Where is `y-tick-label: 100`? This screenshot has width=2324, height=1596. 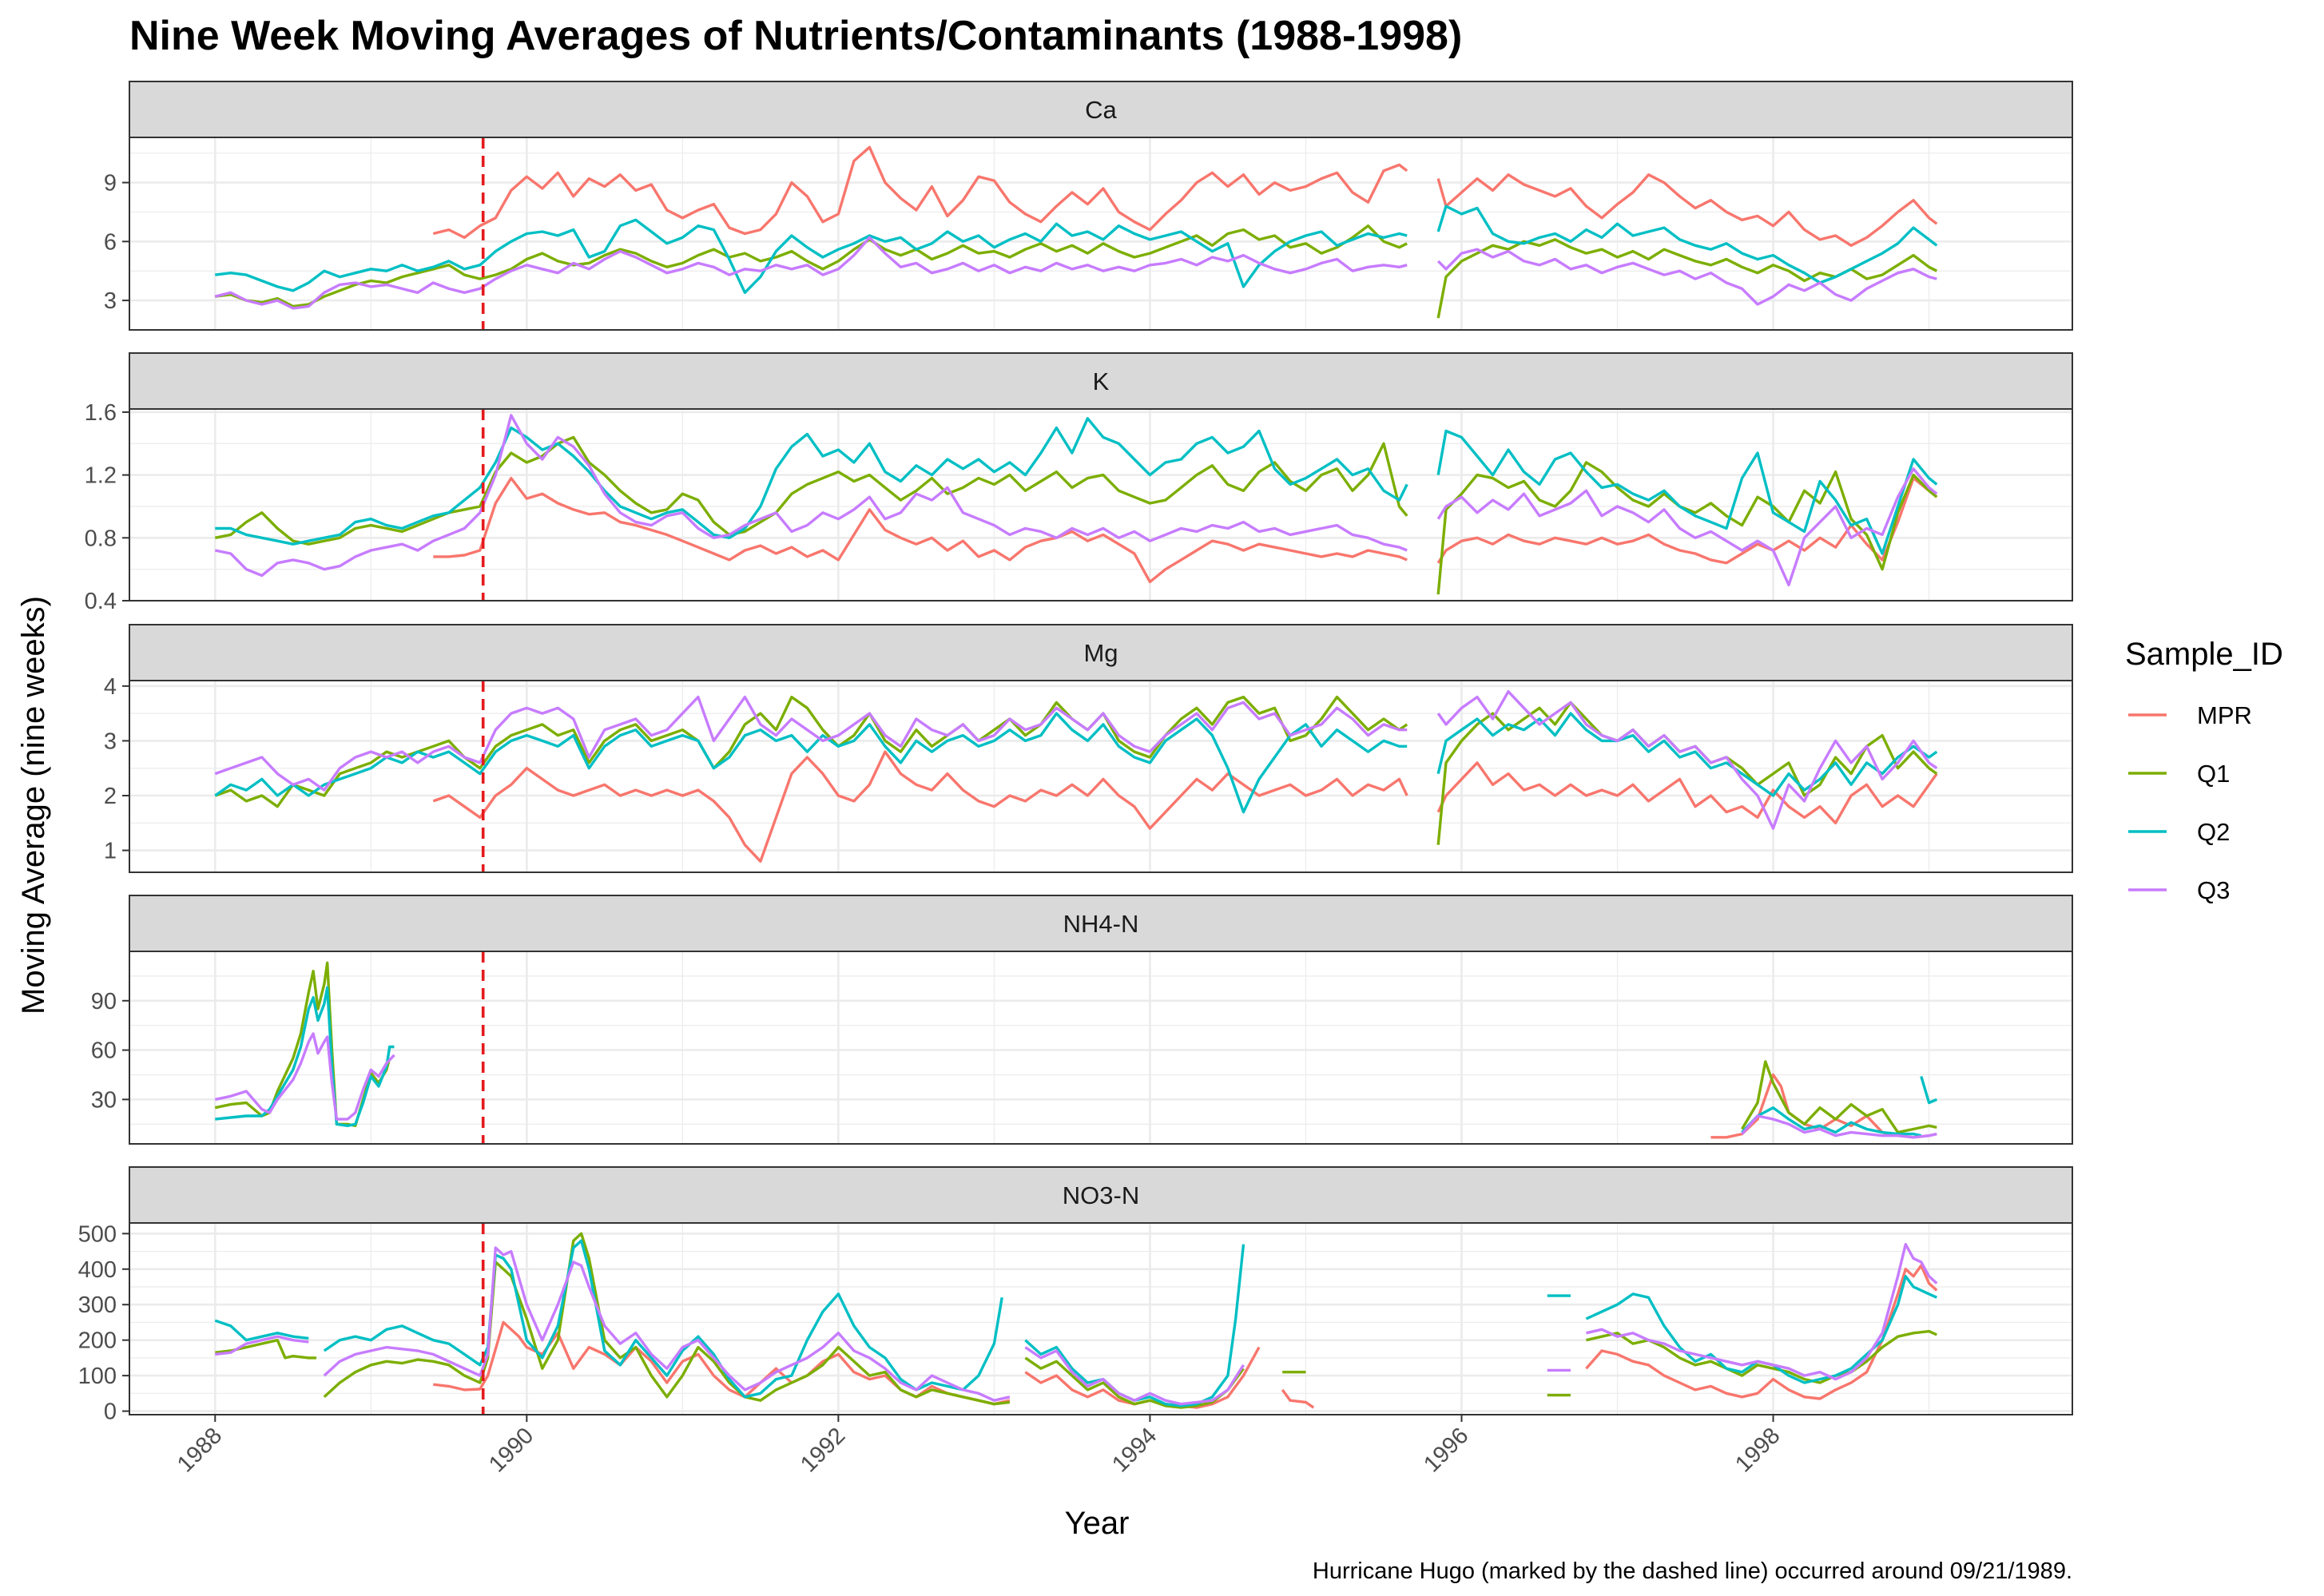
y-tick-label: 100 is located at coordinates (98, 1376).